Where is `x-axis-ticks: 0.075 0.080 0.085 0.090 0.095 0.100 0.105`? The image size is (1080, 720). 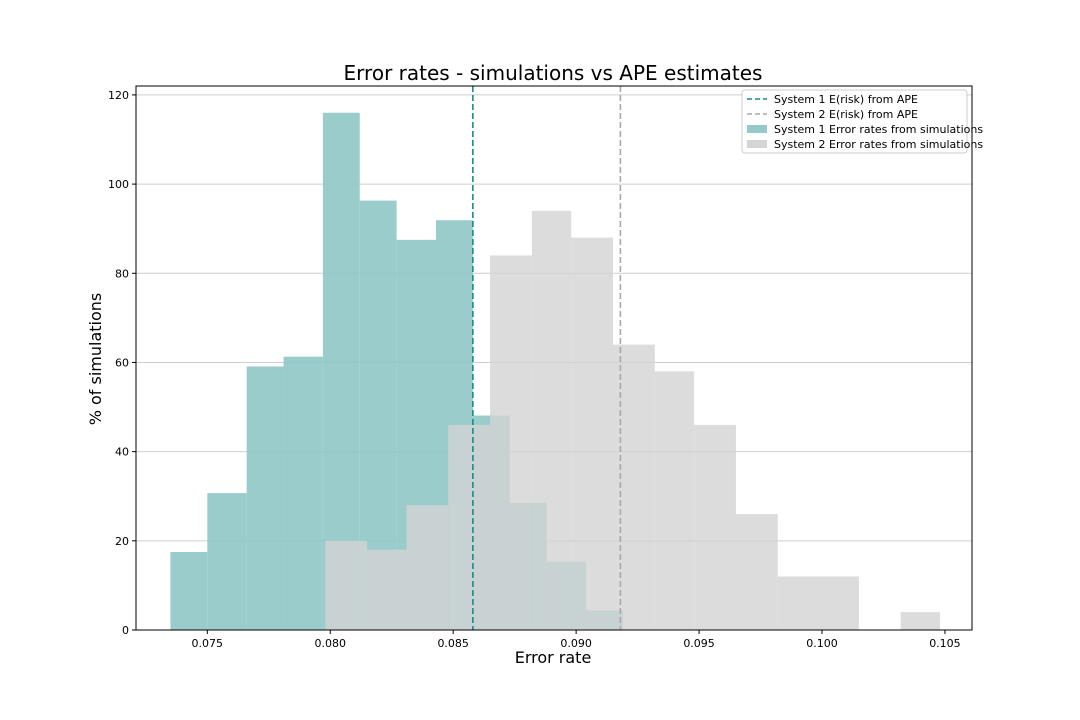
x-axis-ticks: 0.075 0.080 0.085 0.090 0.095 0.100 0.105 is located at coordinates (576, 640).